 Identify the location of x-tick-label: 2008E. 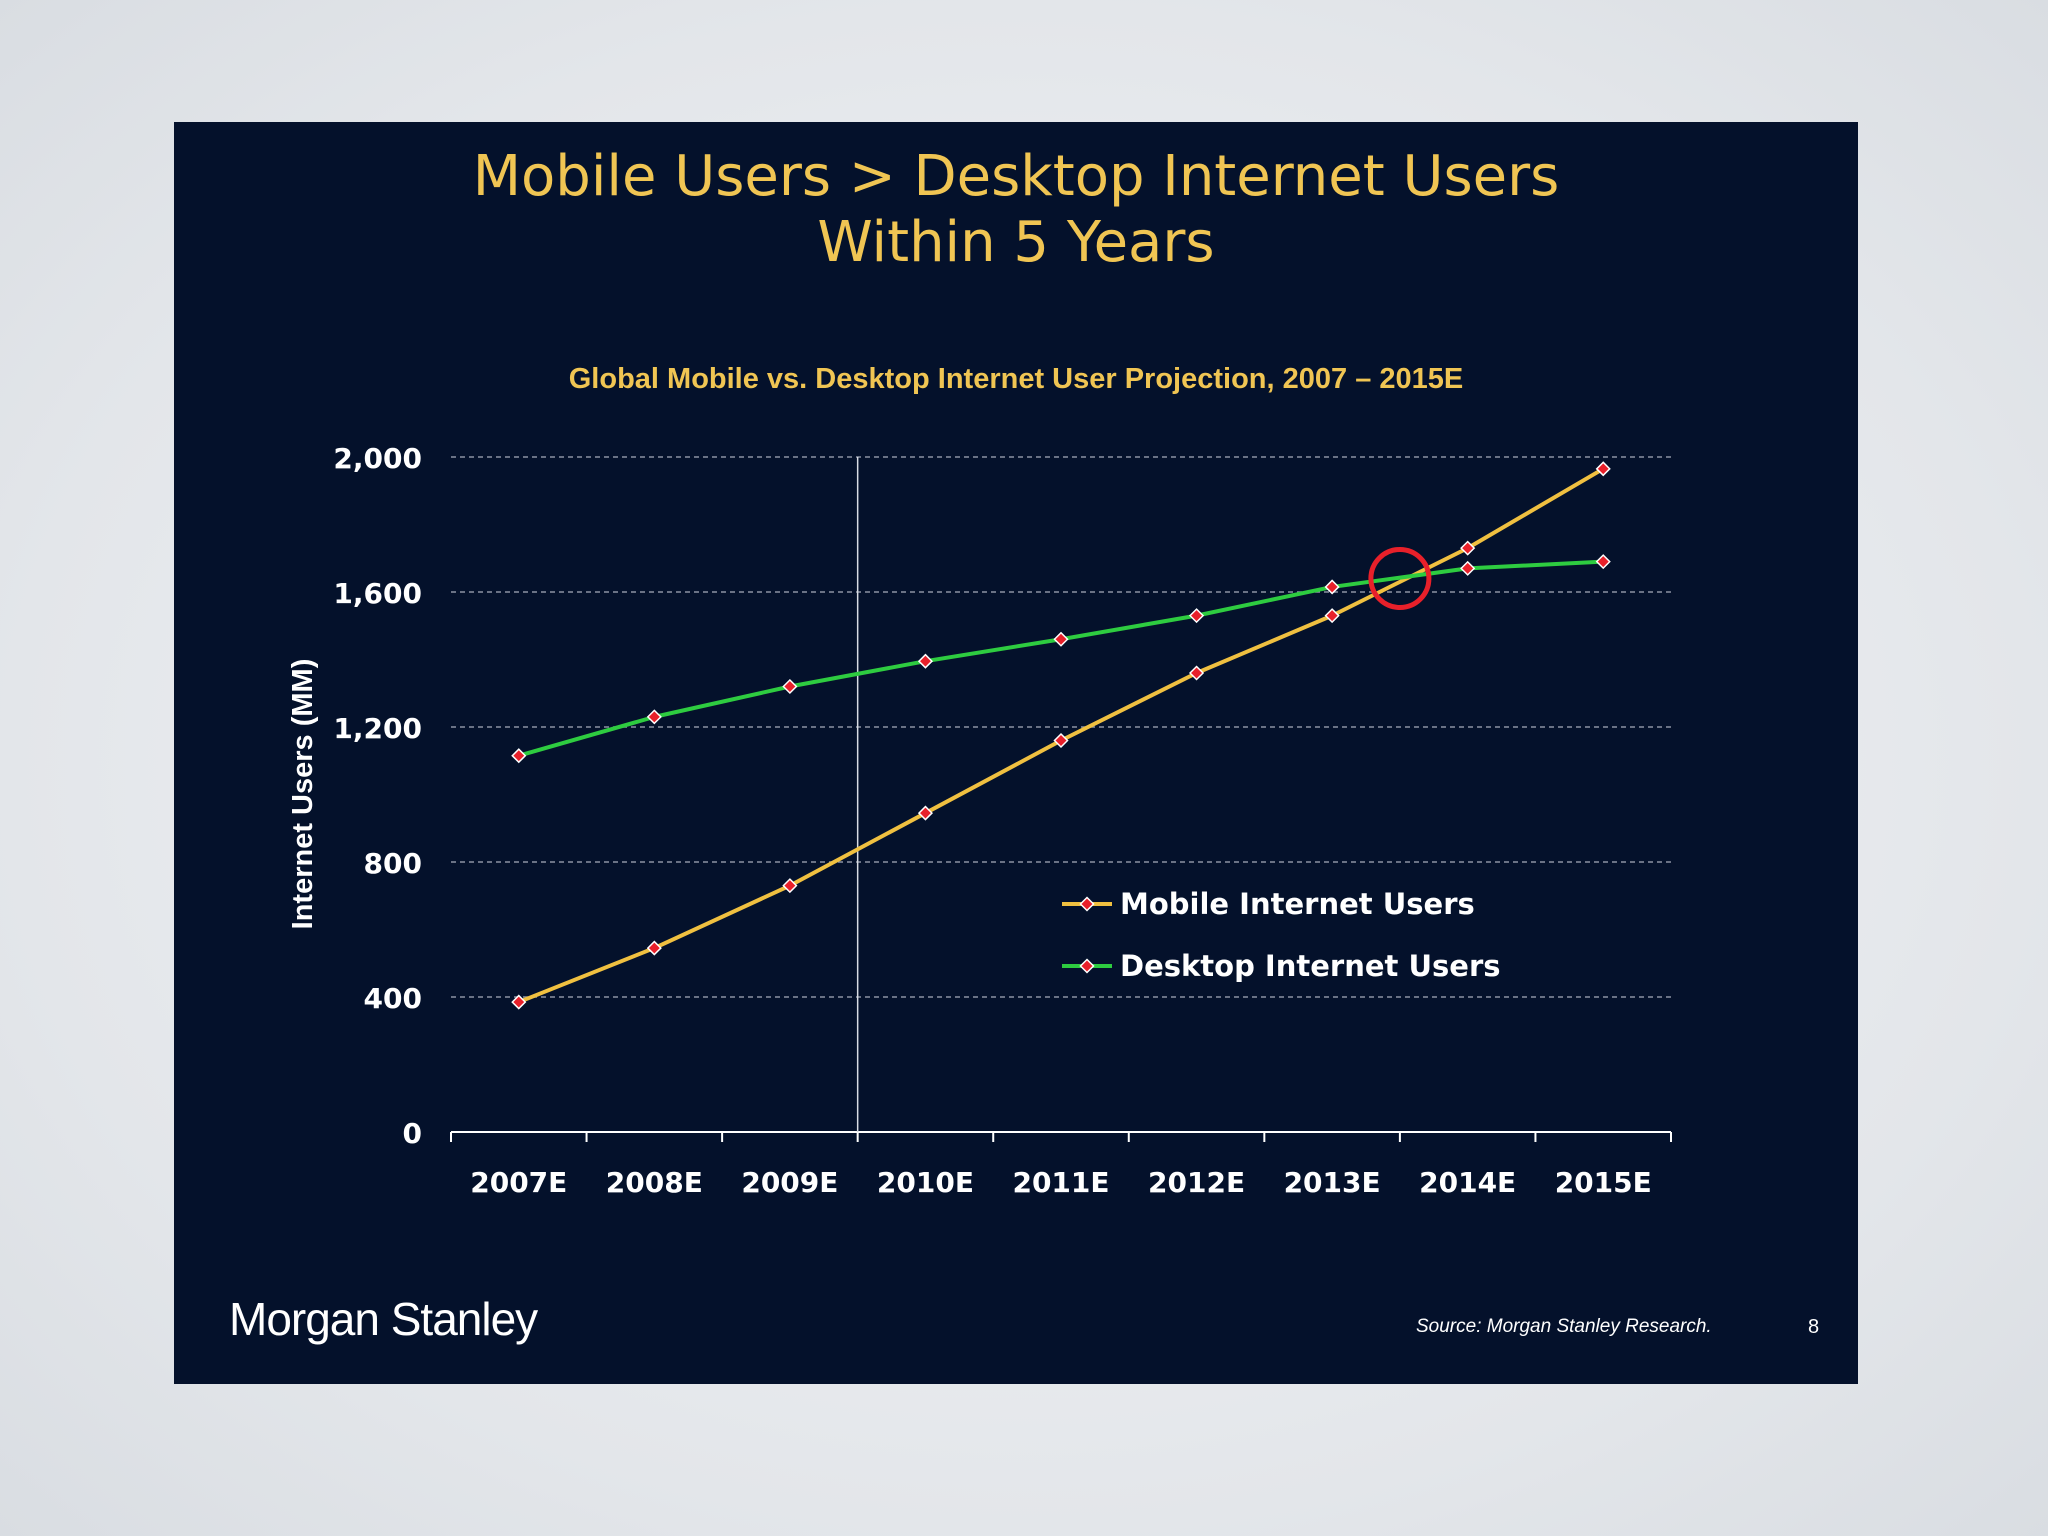
(654, 1182).